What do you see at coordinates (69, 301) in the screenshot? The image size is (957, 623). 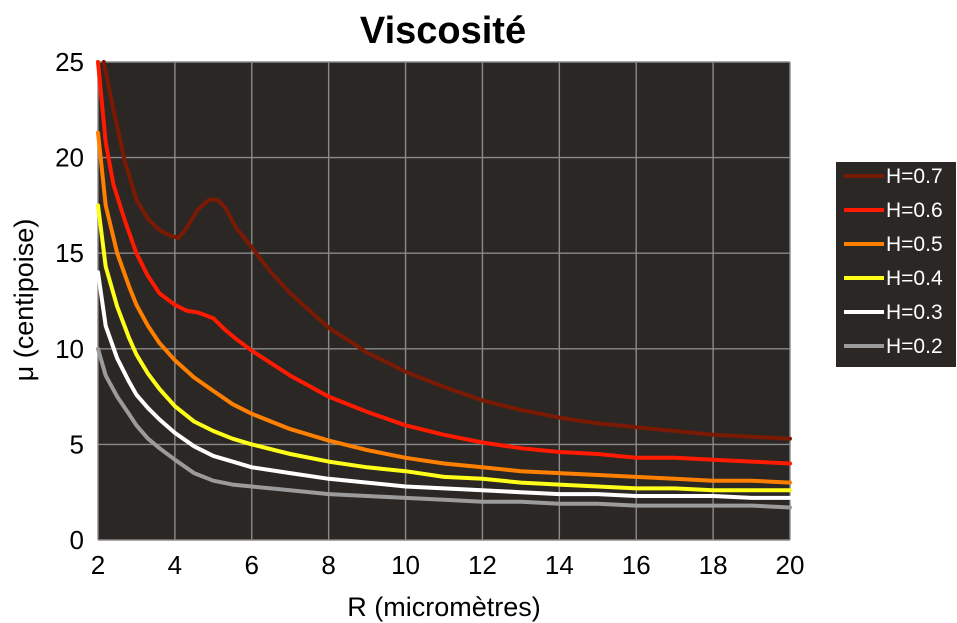 I see `y-tick-labels: 0 5 10 15 20 25` at bounding box center [69, 301].